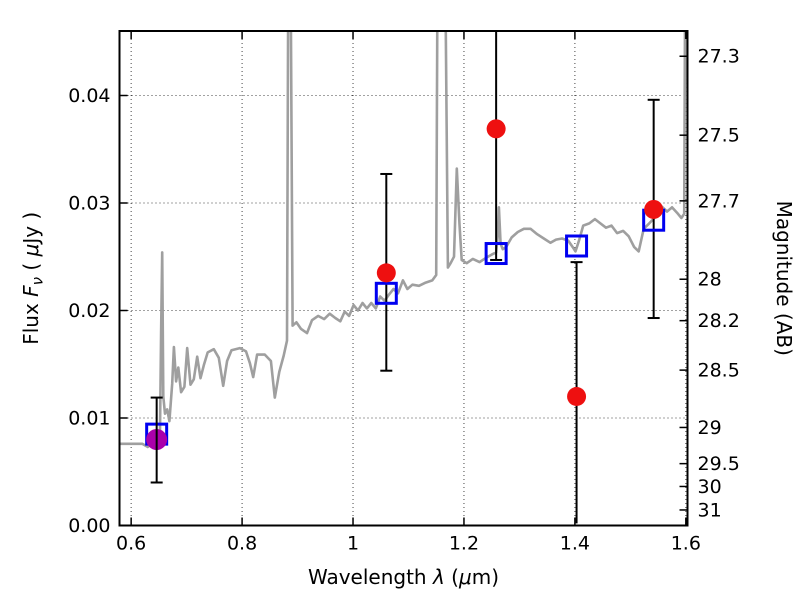 This screenshot has width=800, height=600. What do you see at coordinates (686, 544) in the screenshot?
I see `x-tick-label: 1.6` at bounding box center [686, 544].